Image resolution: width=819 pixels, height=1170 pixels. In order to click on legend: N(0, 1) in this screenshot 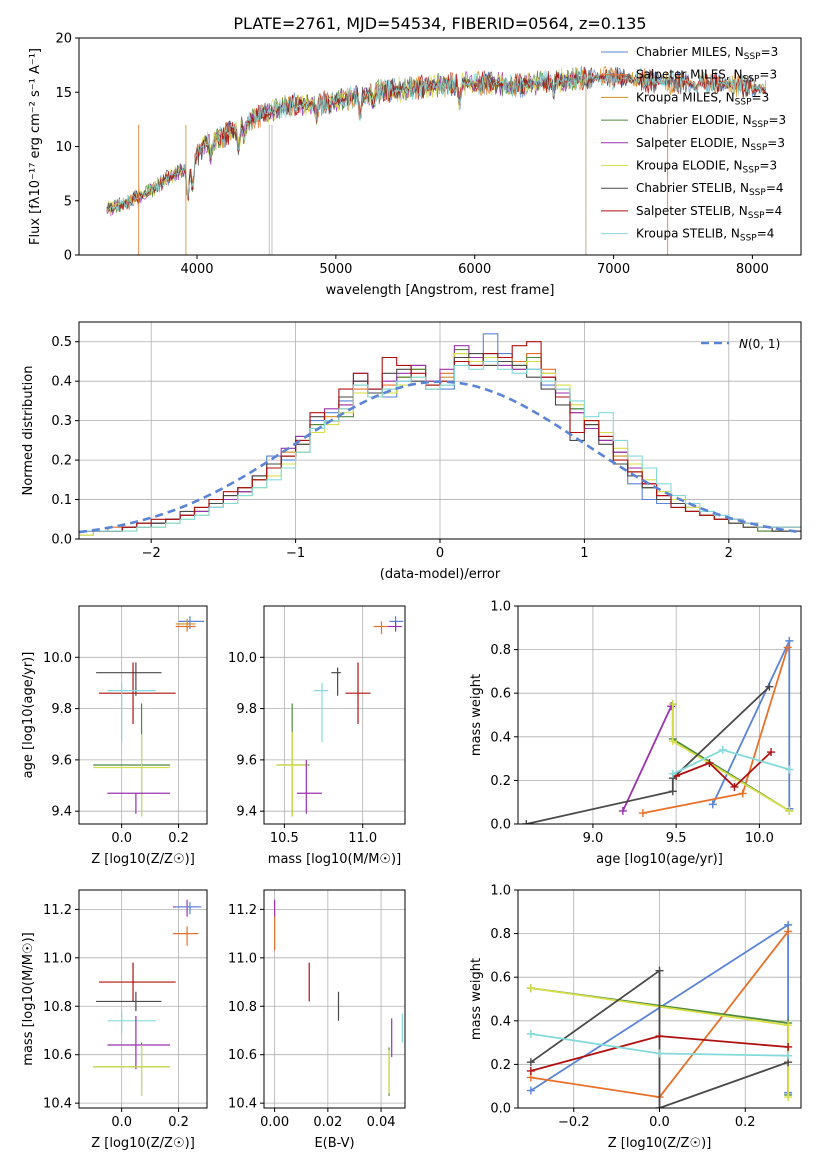, I will do `click(740, 344)`.